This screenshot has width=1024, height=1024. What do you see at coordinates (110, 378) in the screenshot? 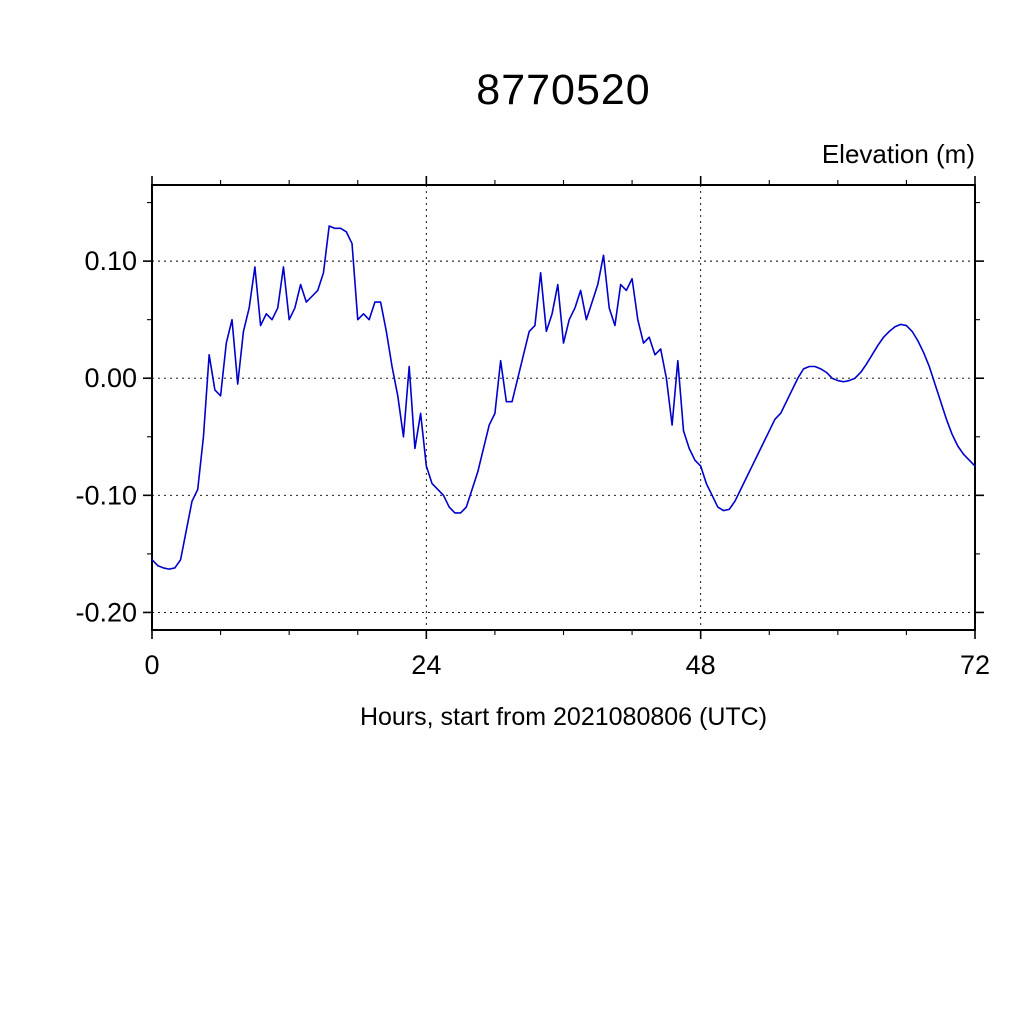
I see `y-tick-label: 0.00` at bounding box center [110, 378].